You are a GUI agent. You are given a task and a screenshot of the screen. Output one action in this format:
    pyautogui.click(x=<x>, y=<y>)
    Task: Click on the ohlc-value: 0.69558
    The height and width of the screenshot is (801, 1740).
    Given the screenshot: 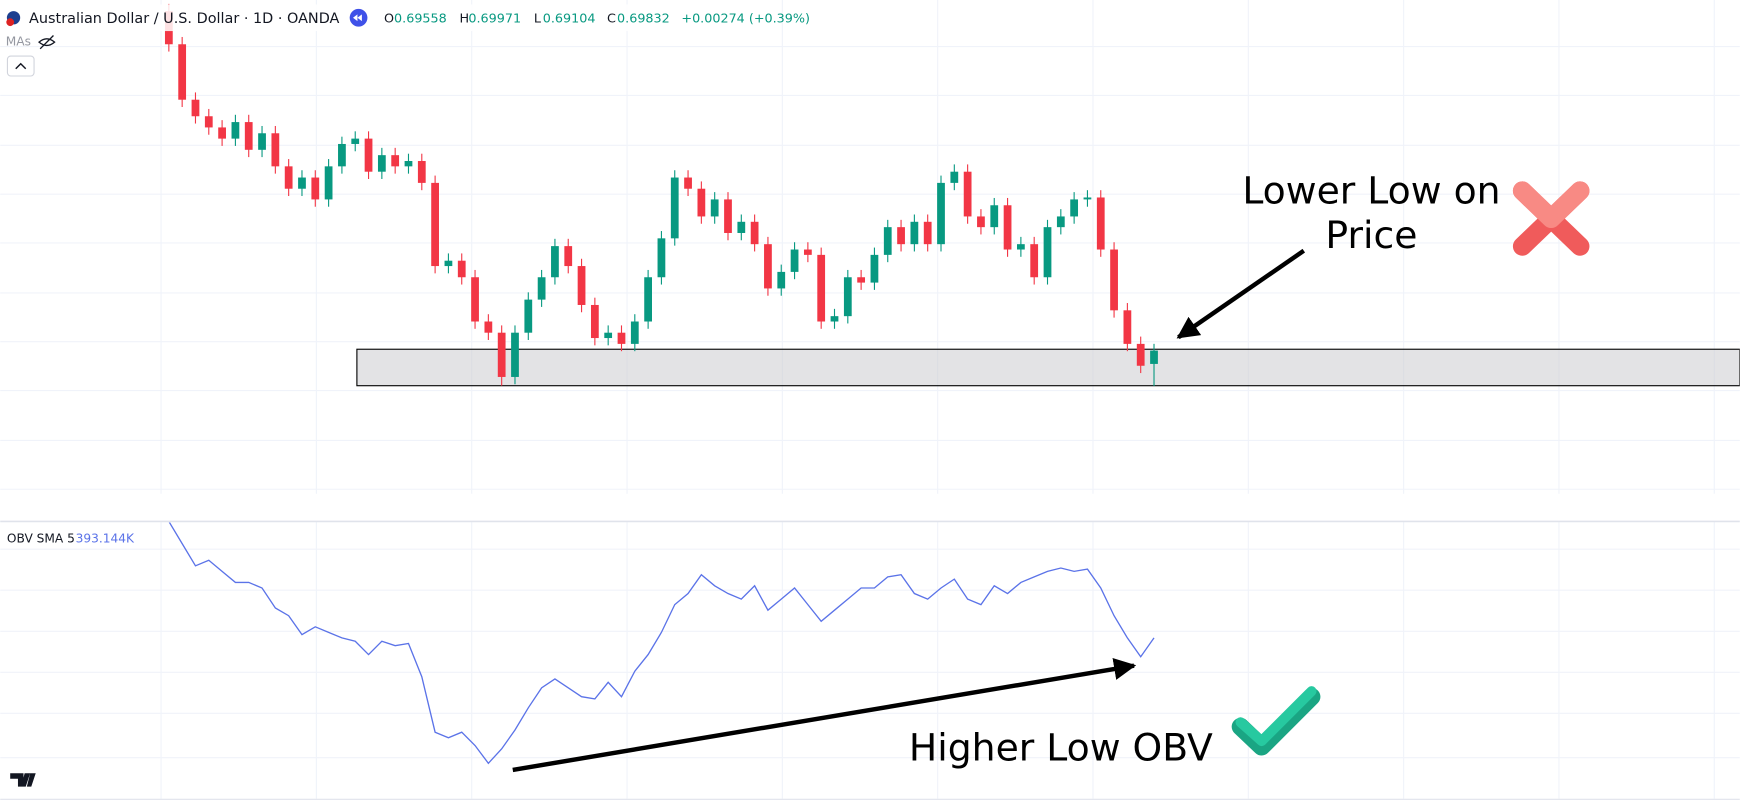 What is the action you would take?
    pyautogui.click(x=420, y=18)
    